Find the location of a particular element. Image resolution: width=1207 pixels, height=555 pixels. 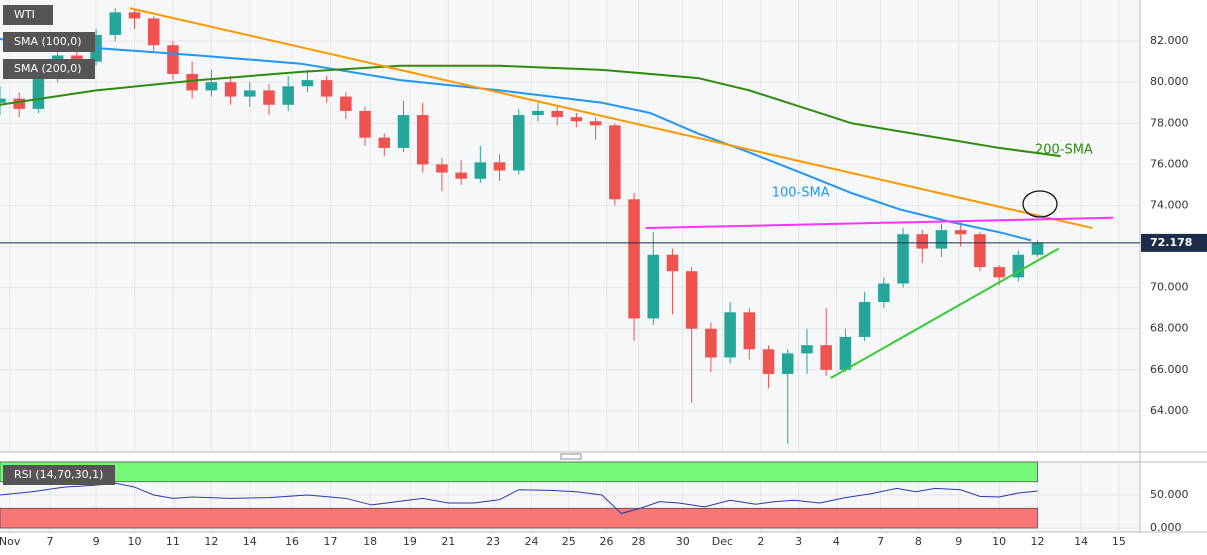

x-tick-label: 8 is located at coordinates (918, 541).